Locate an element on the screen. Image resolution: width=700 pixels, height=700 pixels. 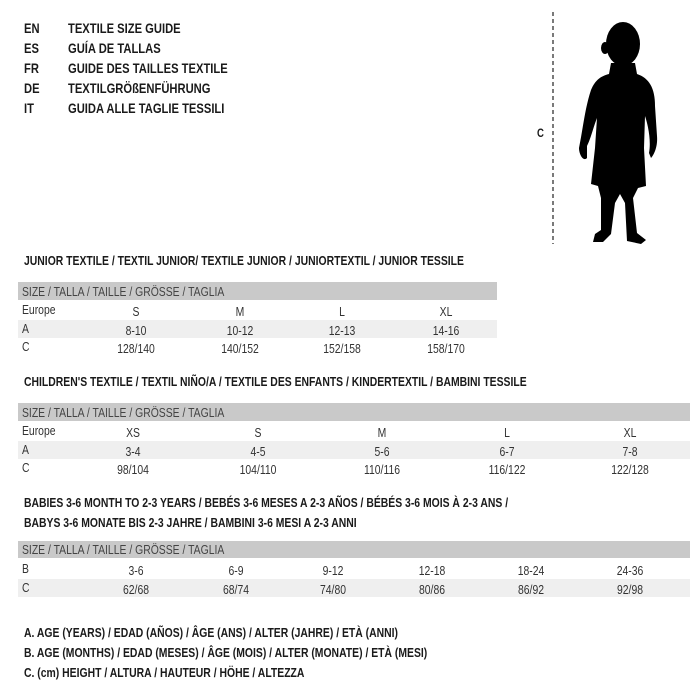
table-cell: 158/170 is located at coordinates (446, 348).